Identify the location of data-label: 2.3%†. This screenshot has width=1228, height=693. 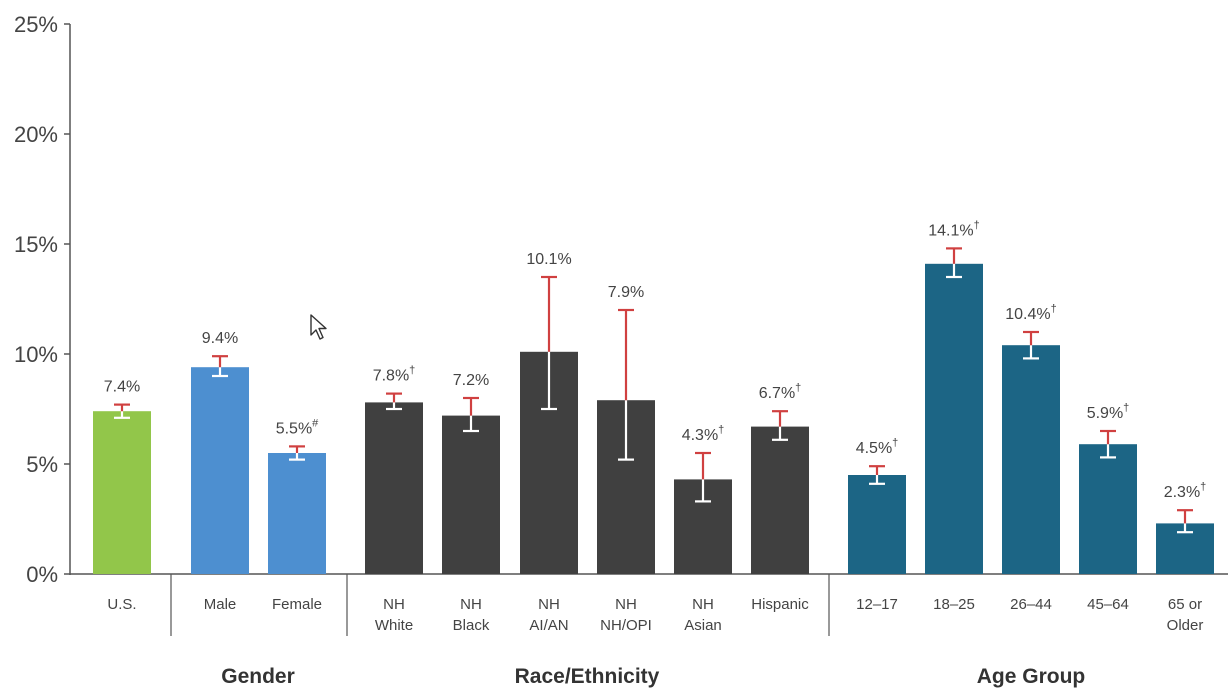
(1185, 491).